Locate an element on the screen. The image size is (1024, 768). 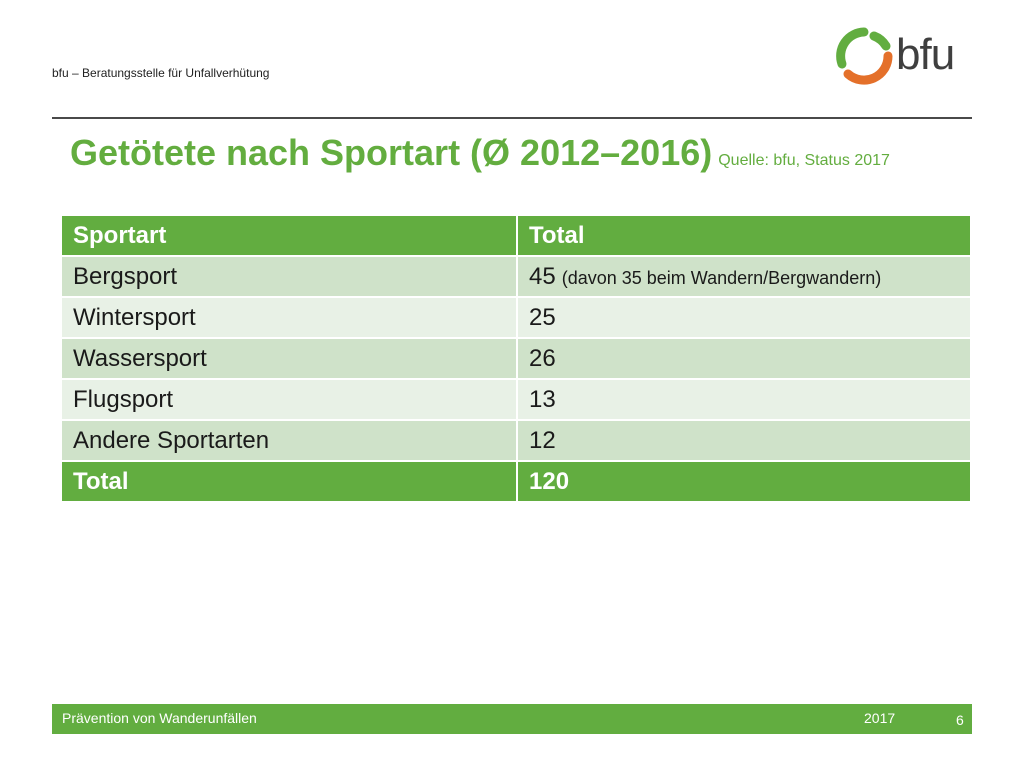
table-row: Wintersport 25 is located at coordinates (516, 317).